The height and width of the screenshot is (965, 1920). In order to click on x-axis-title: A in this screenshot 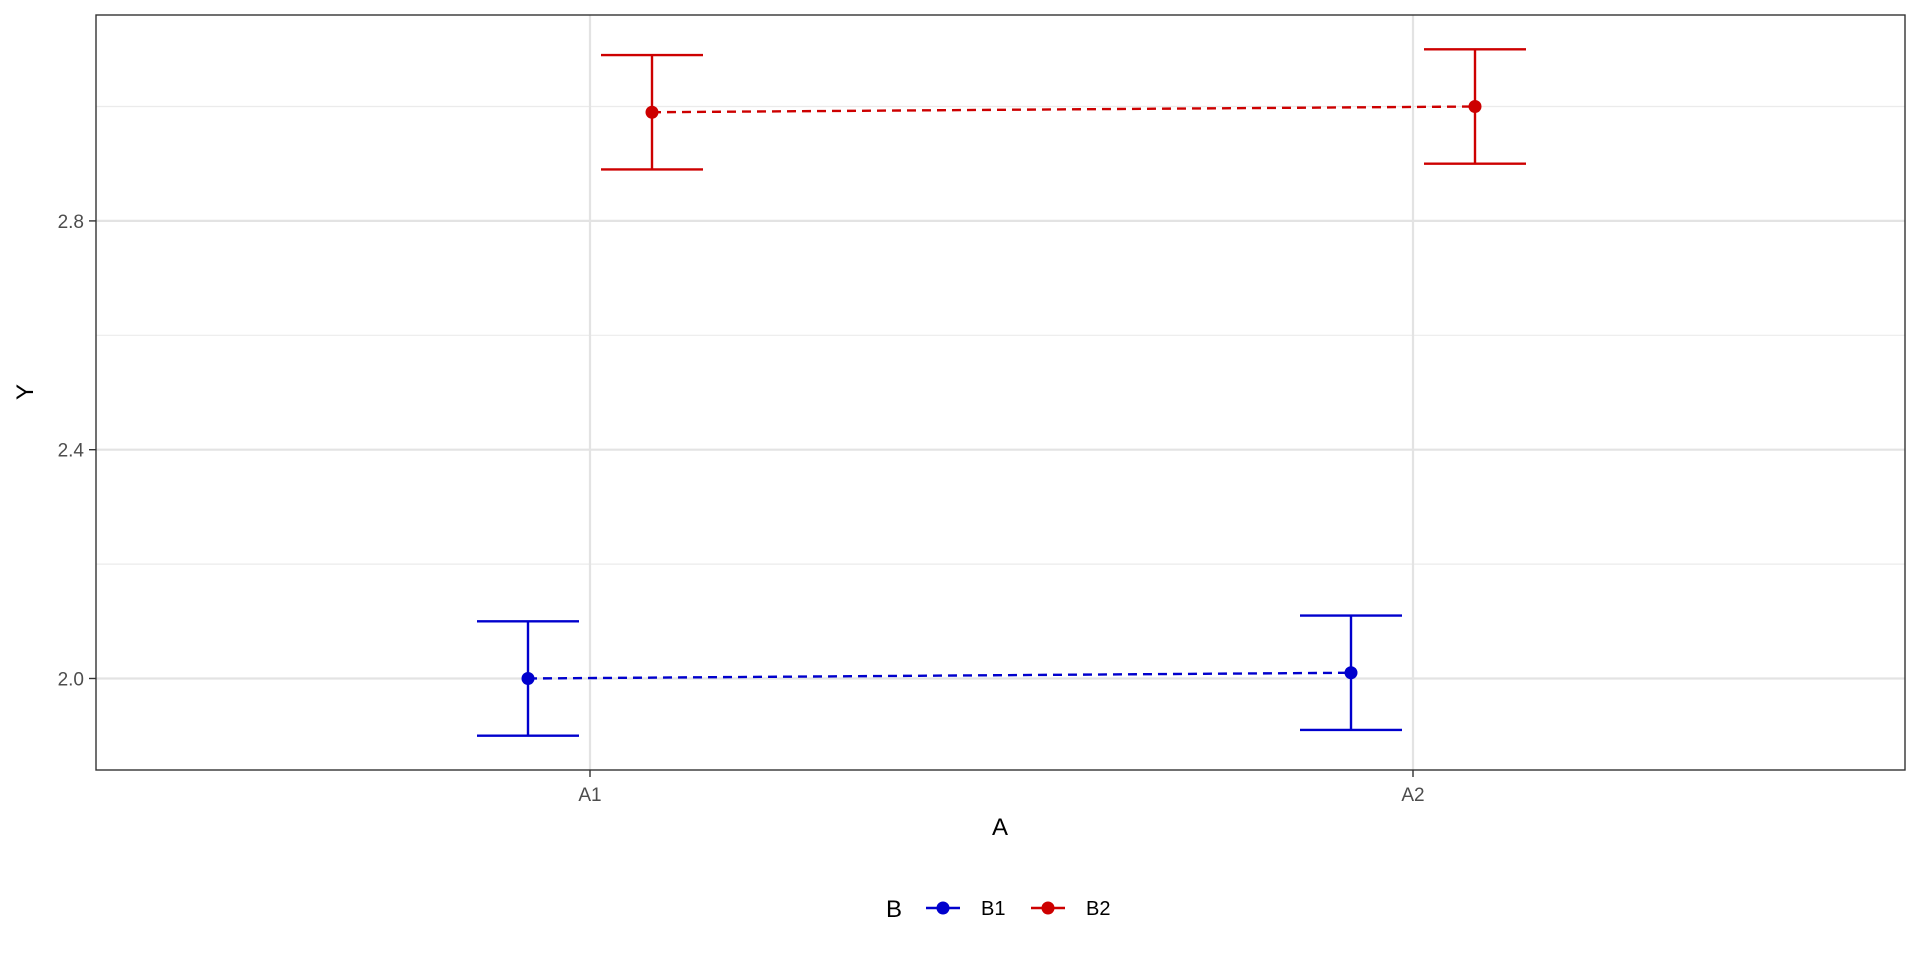, I will do `click(1000, 827)`.